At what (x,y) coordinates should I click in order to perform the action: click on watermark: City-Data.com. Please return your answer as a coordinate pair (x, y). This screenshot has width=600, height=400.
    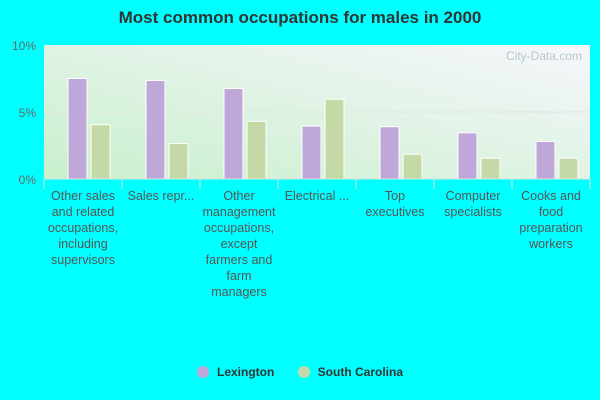
    Looking at the image, I should click on (544, 56).